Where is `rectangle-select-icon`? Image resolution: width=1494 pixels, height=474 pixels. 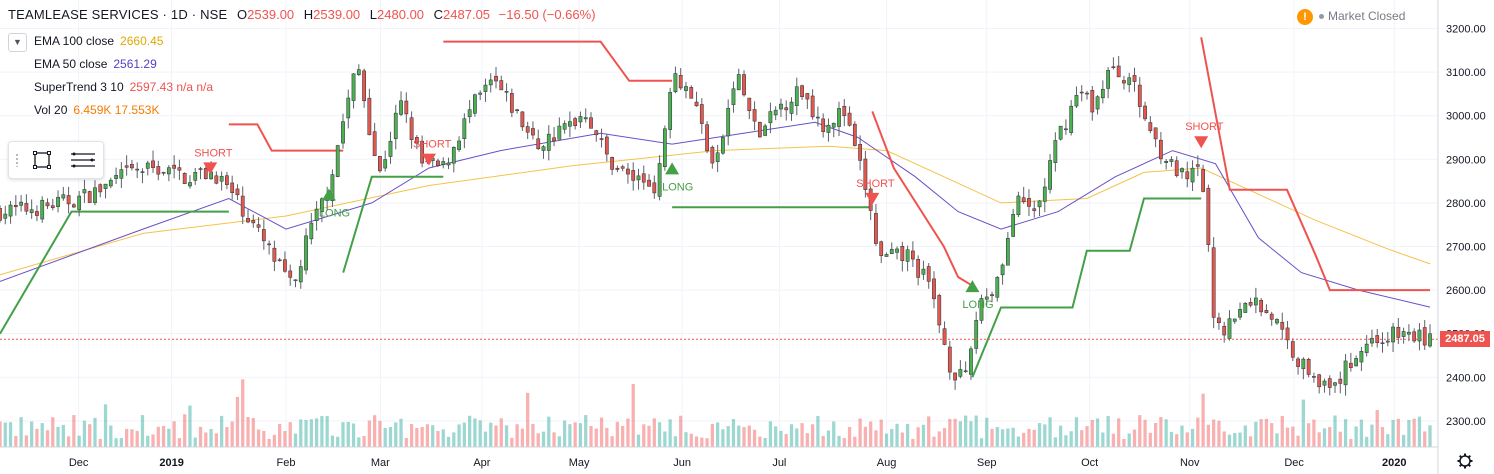
rectangle-select-icon is located at coordinates (42, 160).